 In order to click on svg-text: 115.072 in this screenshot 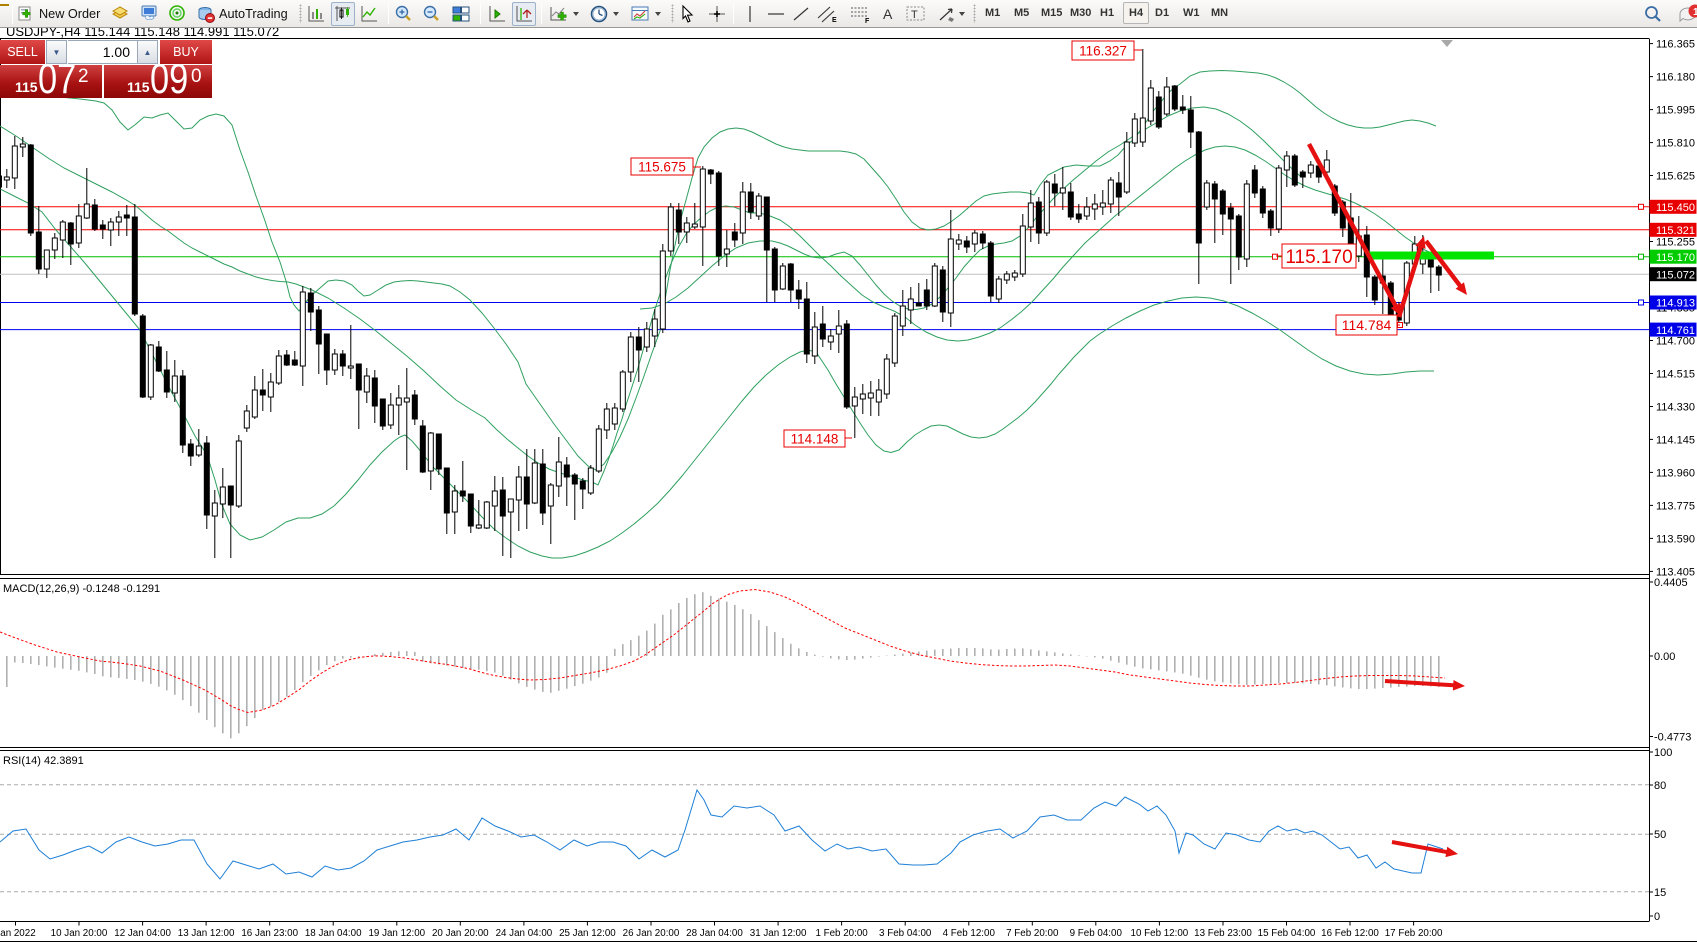, I will do `click(1675, 275)`.